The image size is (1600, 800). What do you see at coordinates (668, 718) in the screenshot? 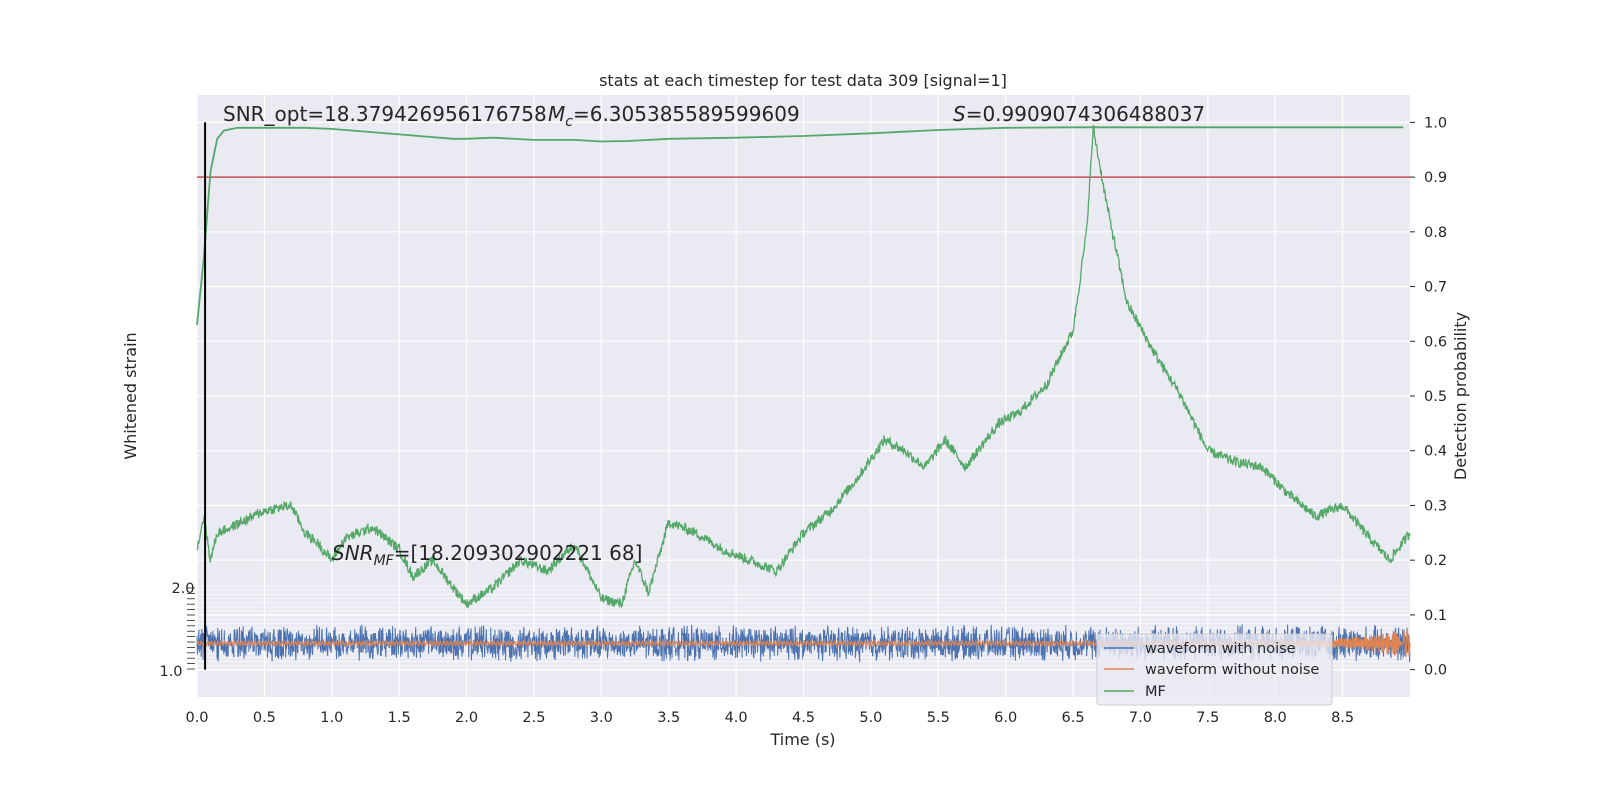
I see `x-tick-label: 3.5` at bounding box center [668, 718].